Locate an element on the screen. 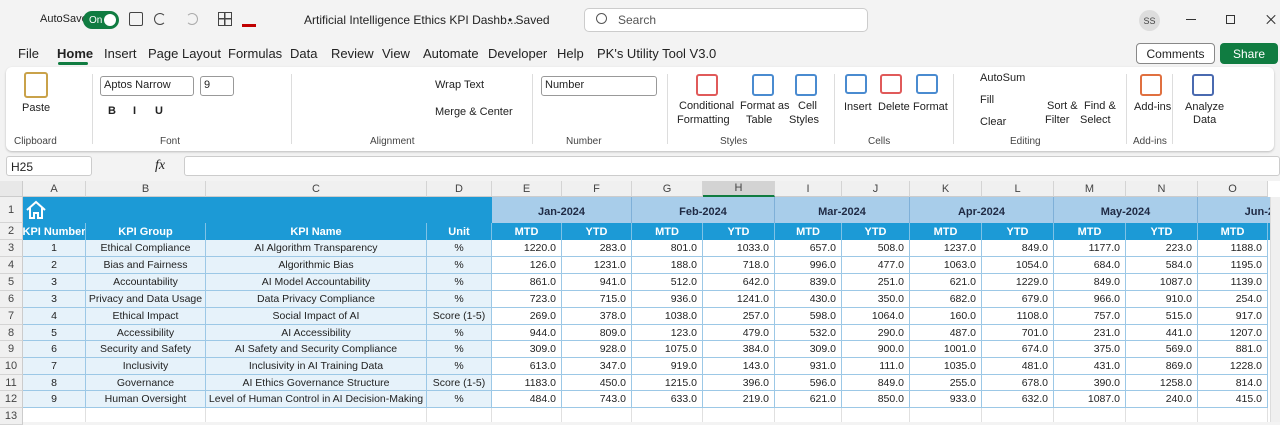 This screenshot has height=425, width=1280. ribbon-dropdown: 9 is located at coordinates (217, 86).